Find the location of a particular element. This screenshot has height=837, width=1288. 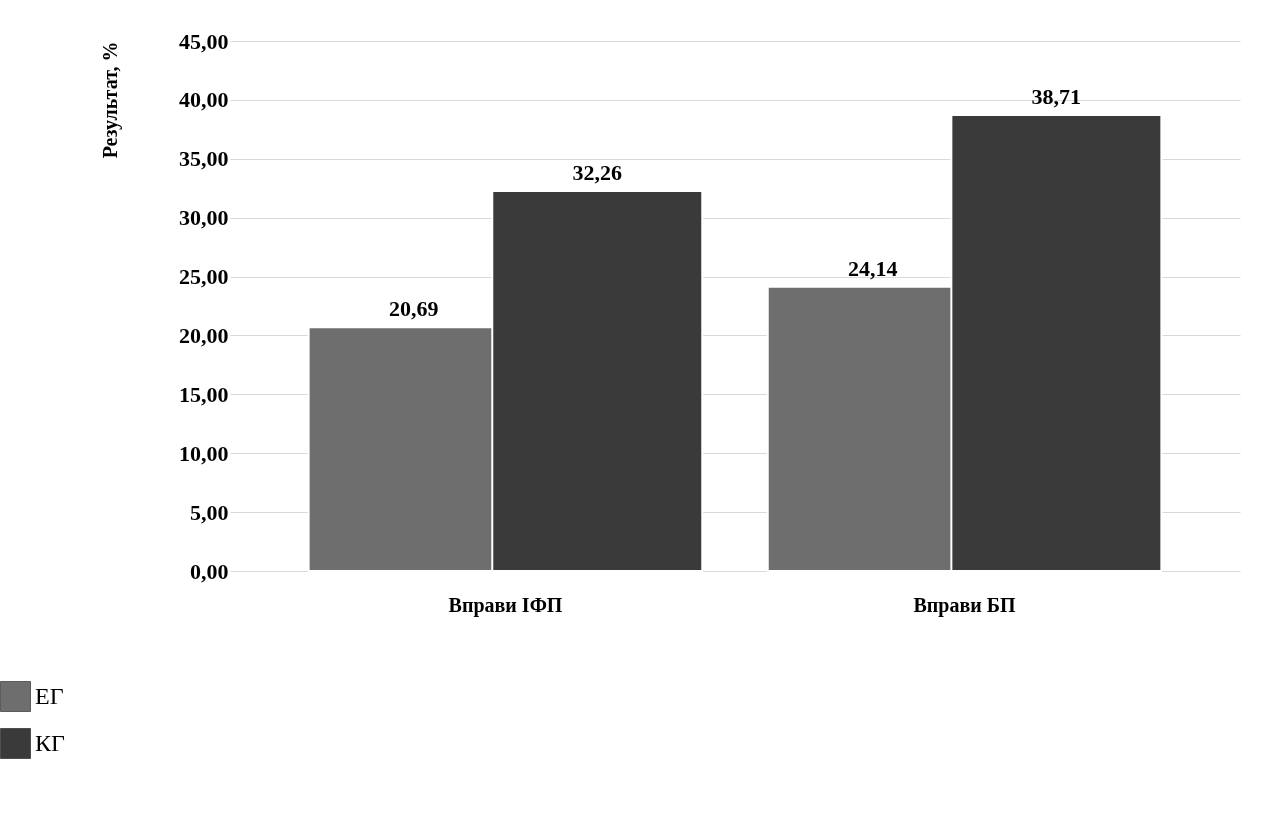

x-tick-label: Вправи ІФП is located at coordinates (505, 605).